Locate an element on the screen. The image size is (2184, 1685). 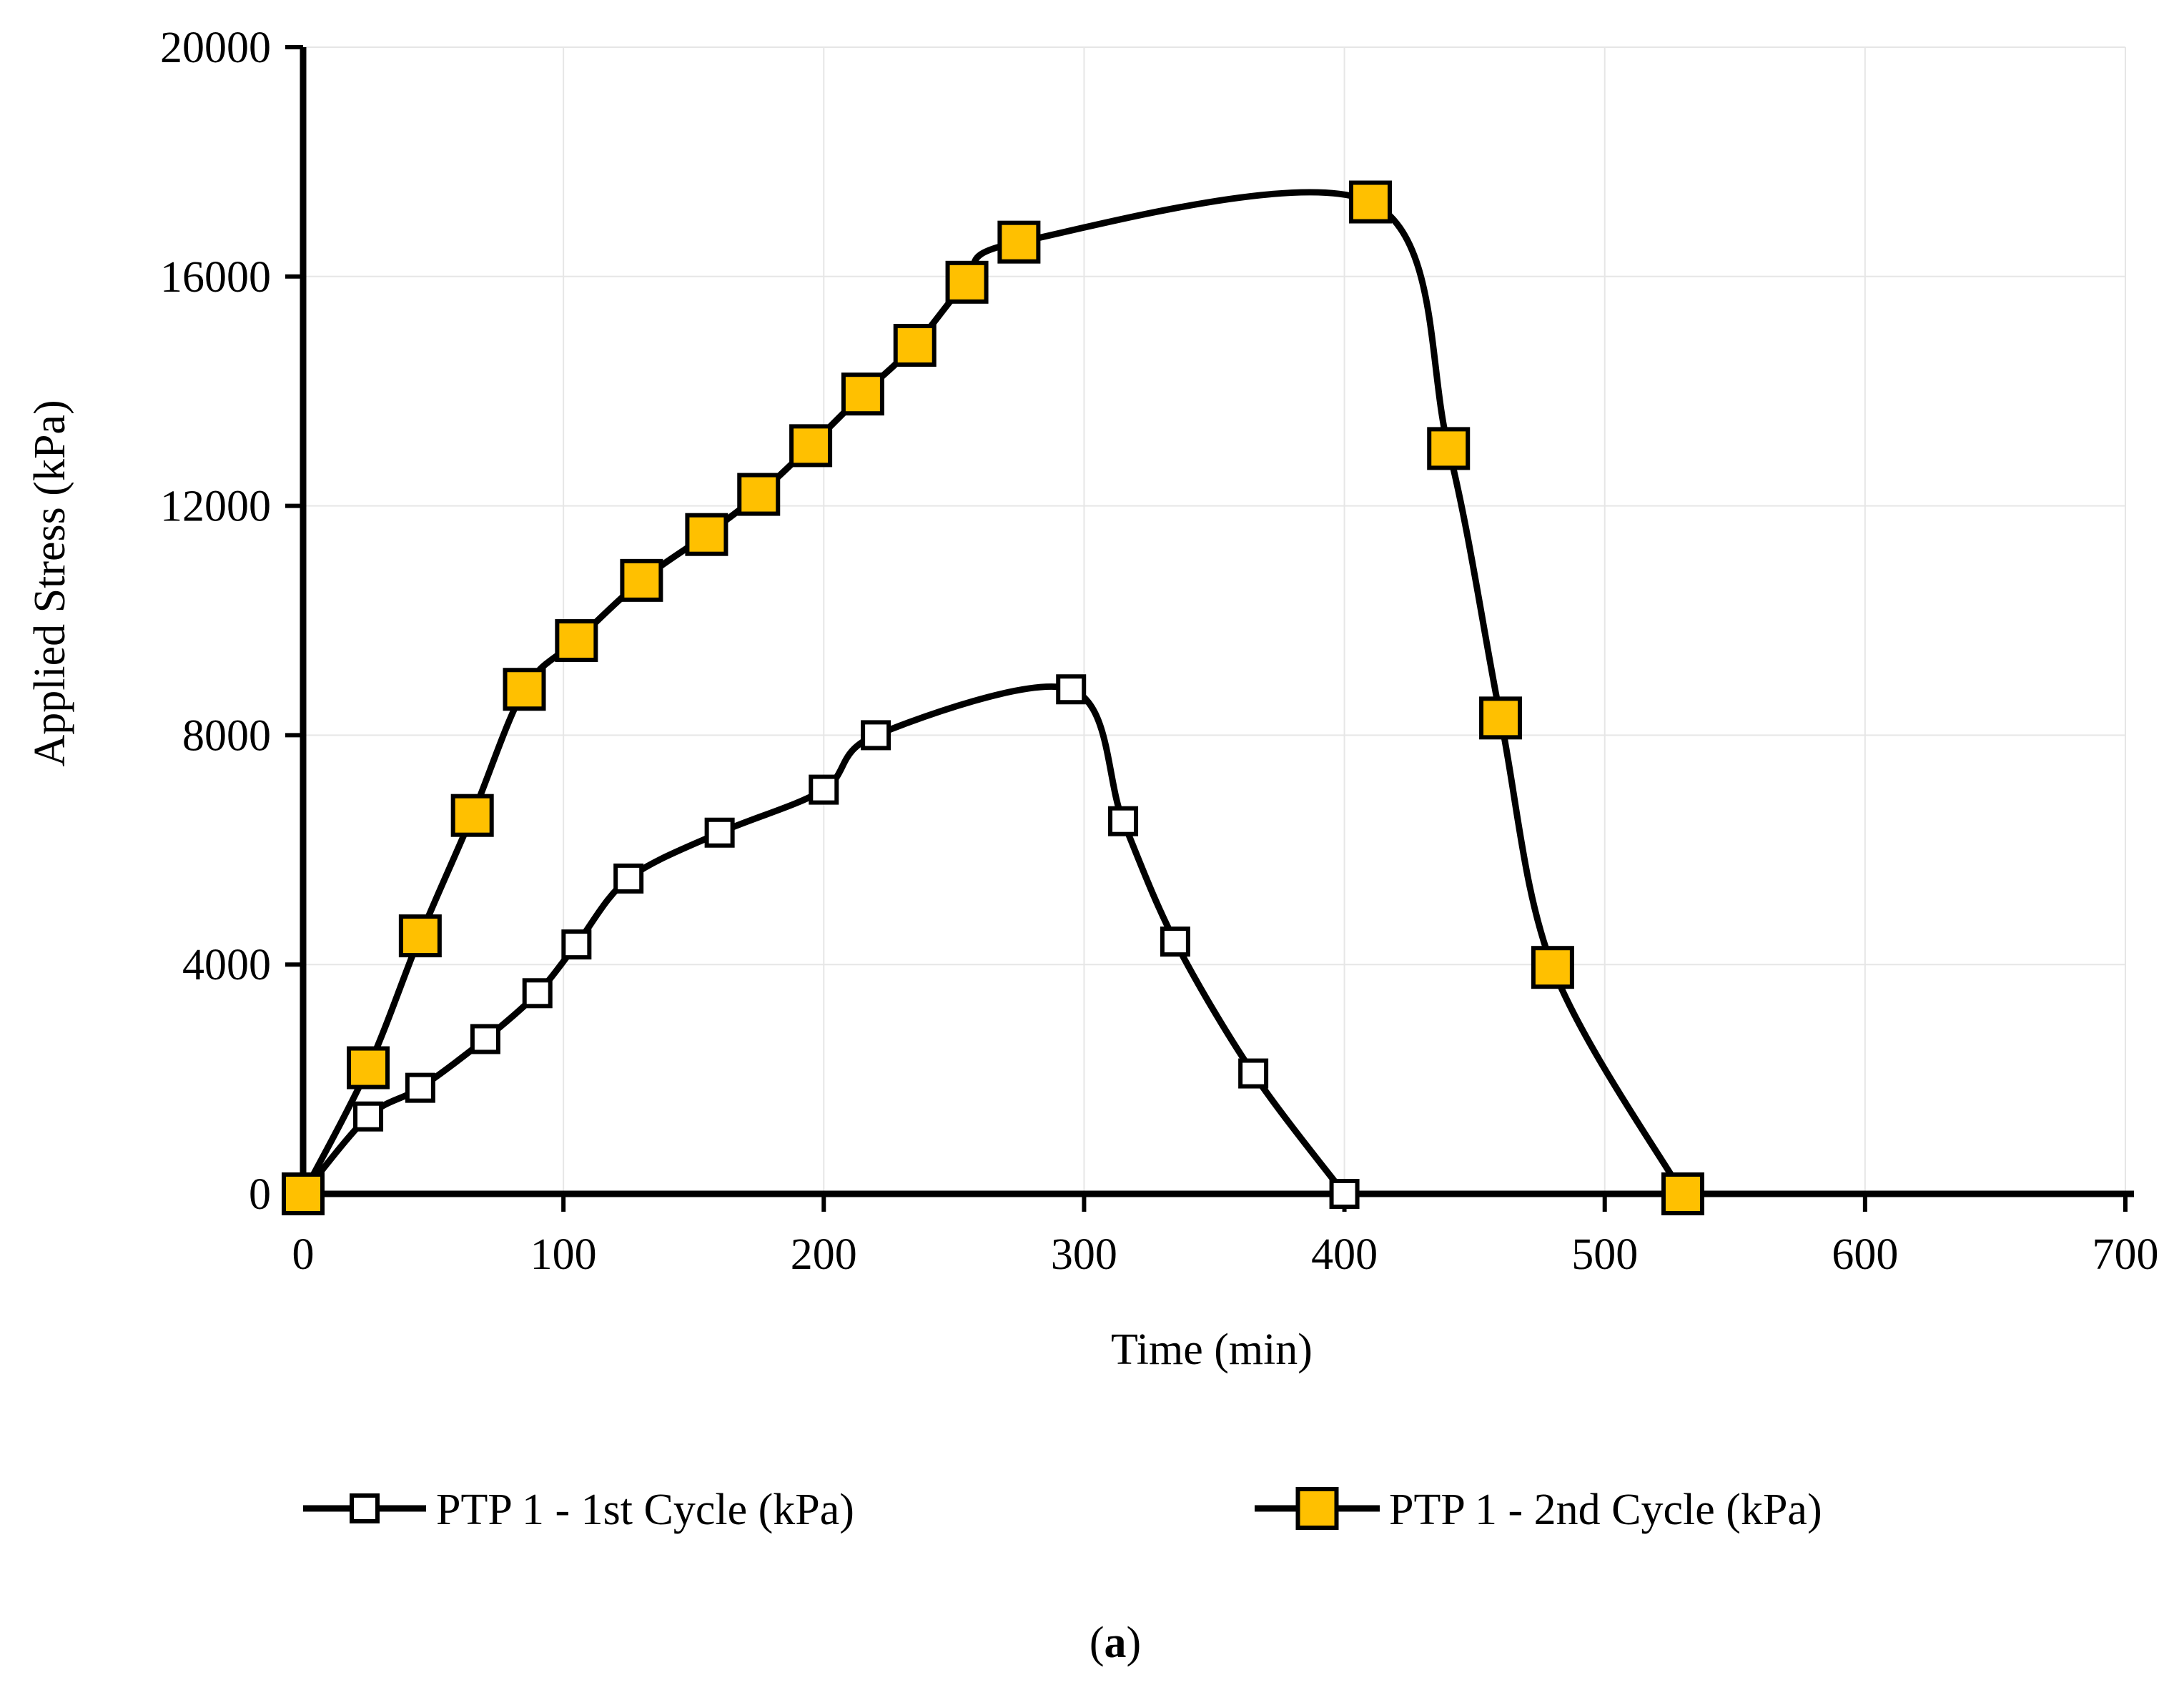
y-tick-label: 4000 is located at coordinates (226, 965).